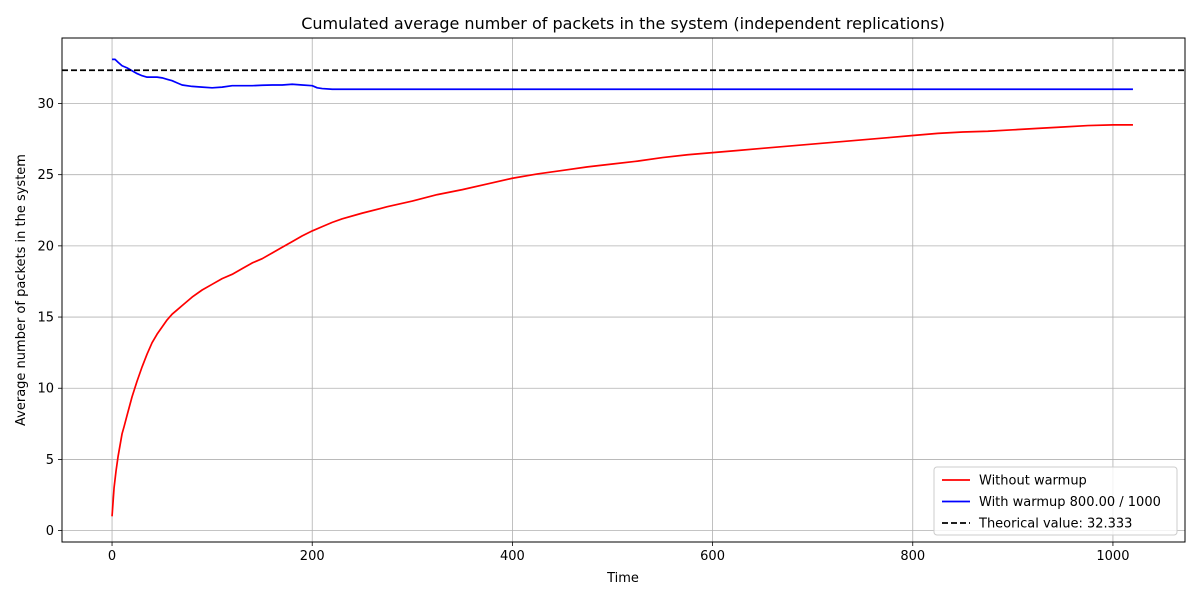 The height and width of the screenshot is (600, 1200). What do you see at coordinates (912, 556) in the screenshot?
I see `x-tick-label: 800` at bounding box center [912, 556].